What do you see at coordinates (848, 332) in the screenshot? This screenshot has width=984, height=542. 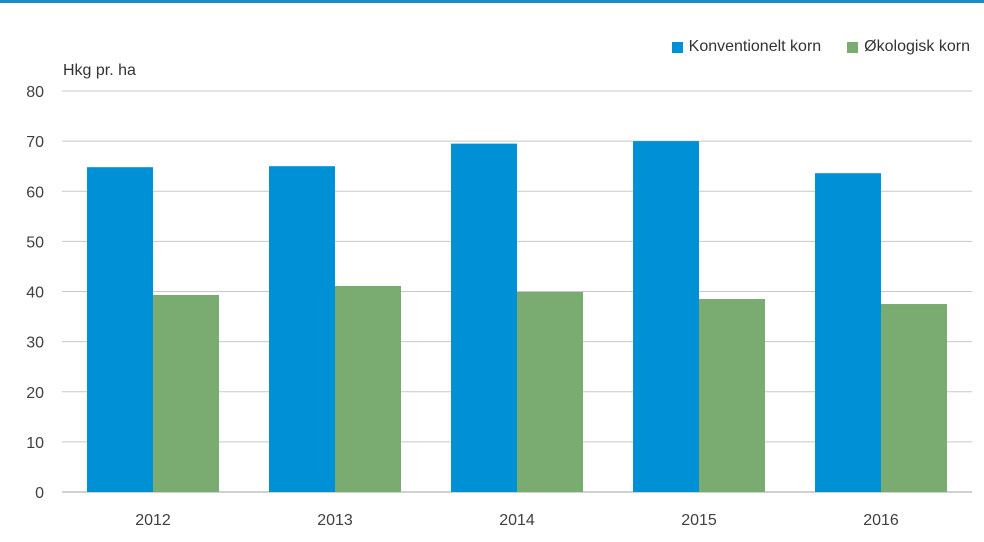 I see `bar-konventionelt-2016` at bounding box center [848, 332].